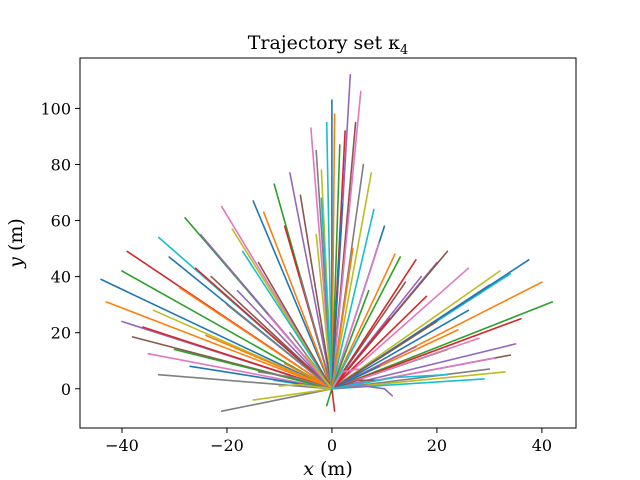 This screenshot has height=480, width=640. What do you see at coordinates (328, 469) in the screenshot?
I see `x-axis-label: x (m)` at bounding box center [328, 469].